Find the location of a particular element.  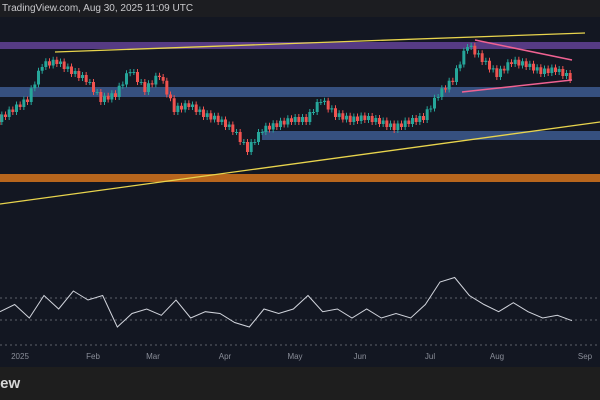

x-tick-label: Sep is located at coordinates (585, 356).